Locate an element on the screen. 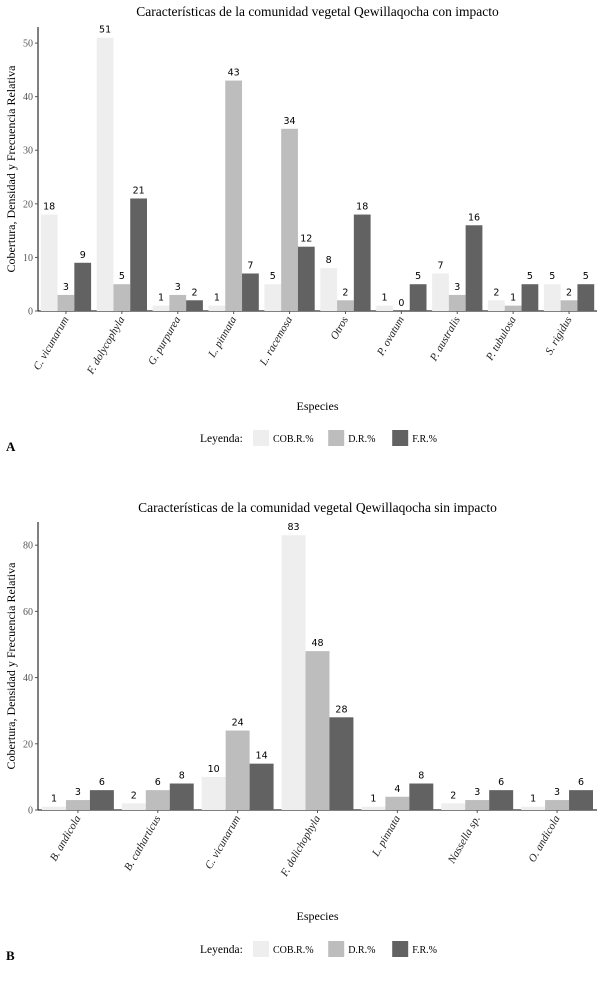 The image size is (600, 1002). bar-value-label: 8 is located at coordinates (329, 260).